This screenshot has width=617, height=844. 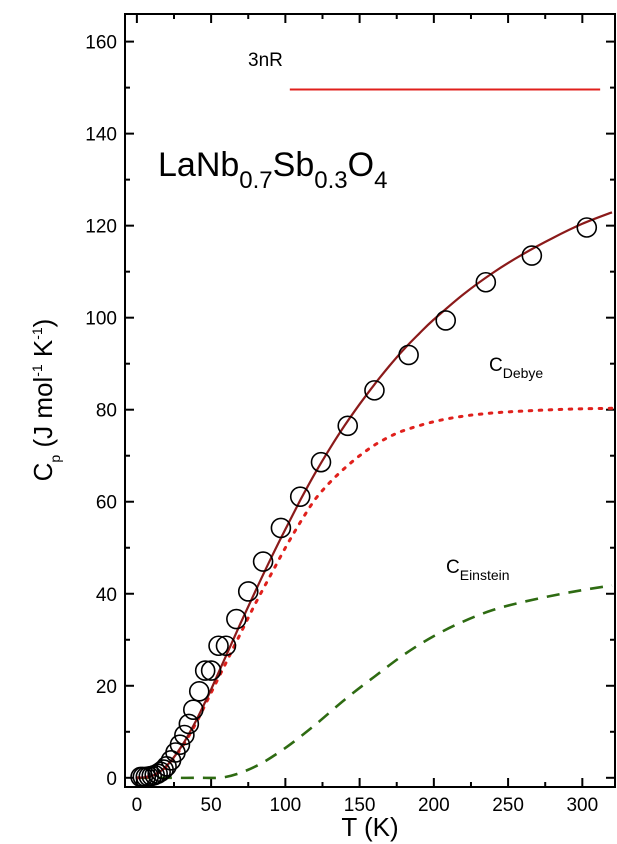 I want to click on y-axis-title: Cp (J mol-1 K-1), so click(x=45, y=400).